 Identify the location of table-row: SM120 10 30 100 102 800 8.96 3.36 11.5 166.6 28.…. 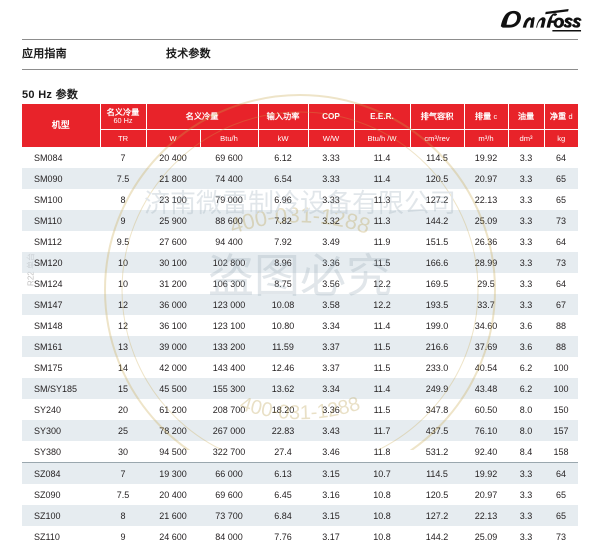
(300, 262).